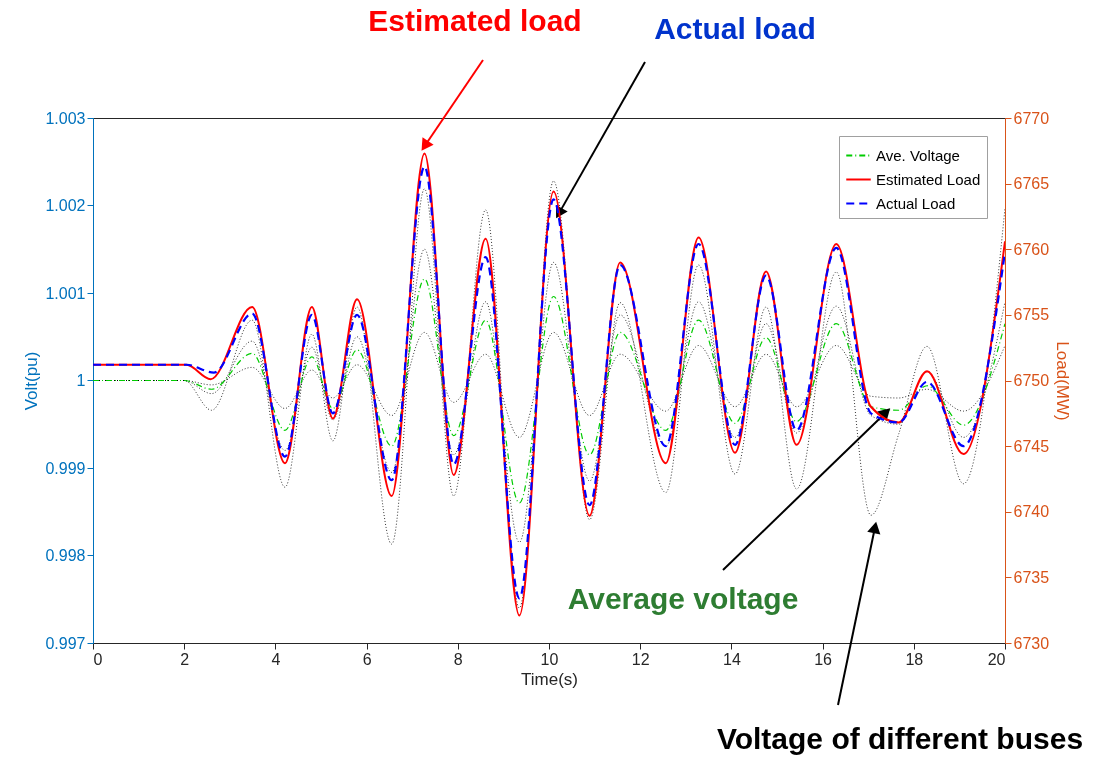  Describe the element at coordinates (65, 293) in the screenshot. I see `y-tick-label: 1.001` at that location.